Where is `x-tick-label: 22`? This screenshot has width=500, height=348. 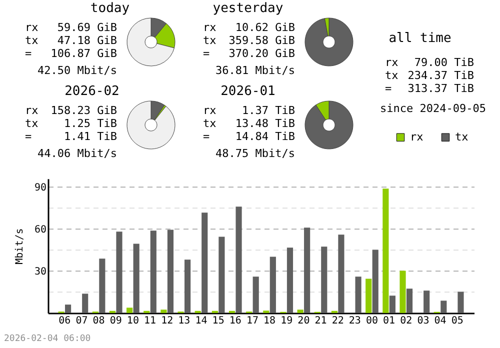 x-tick-label: 22 is located at coordinates (338, 321).